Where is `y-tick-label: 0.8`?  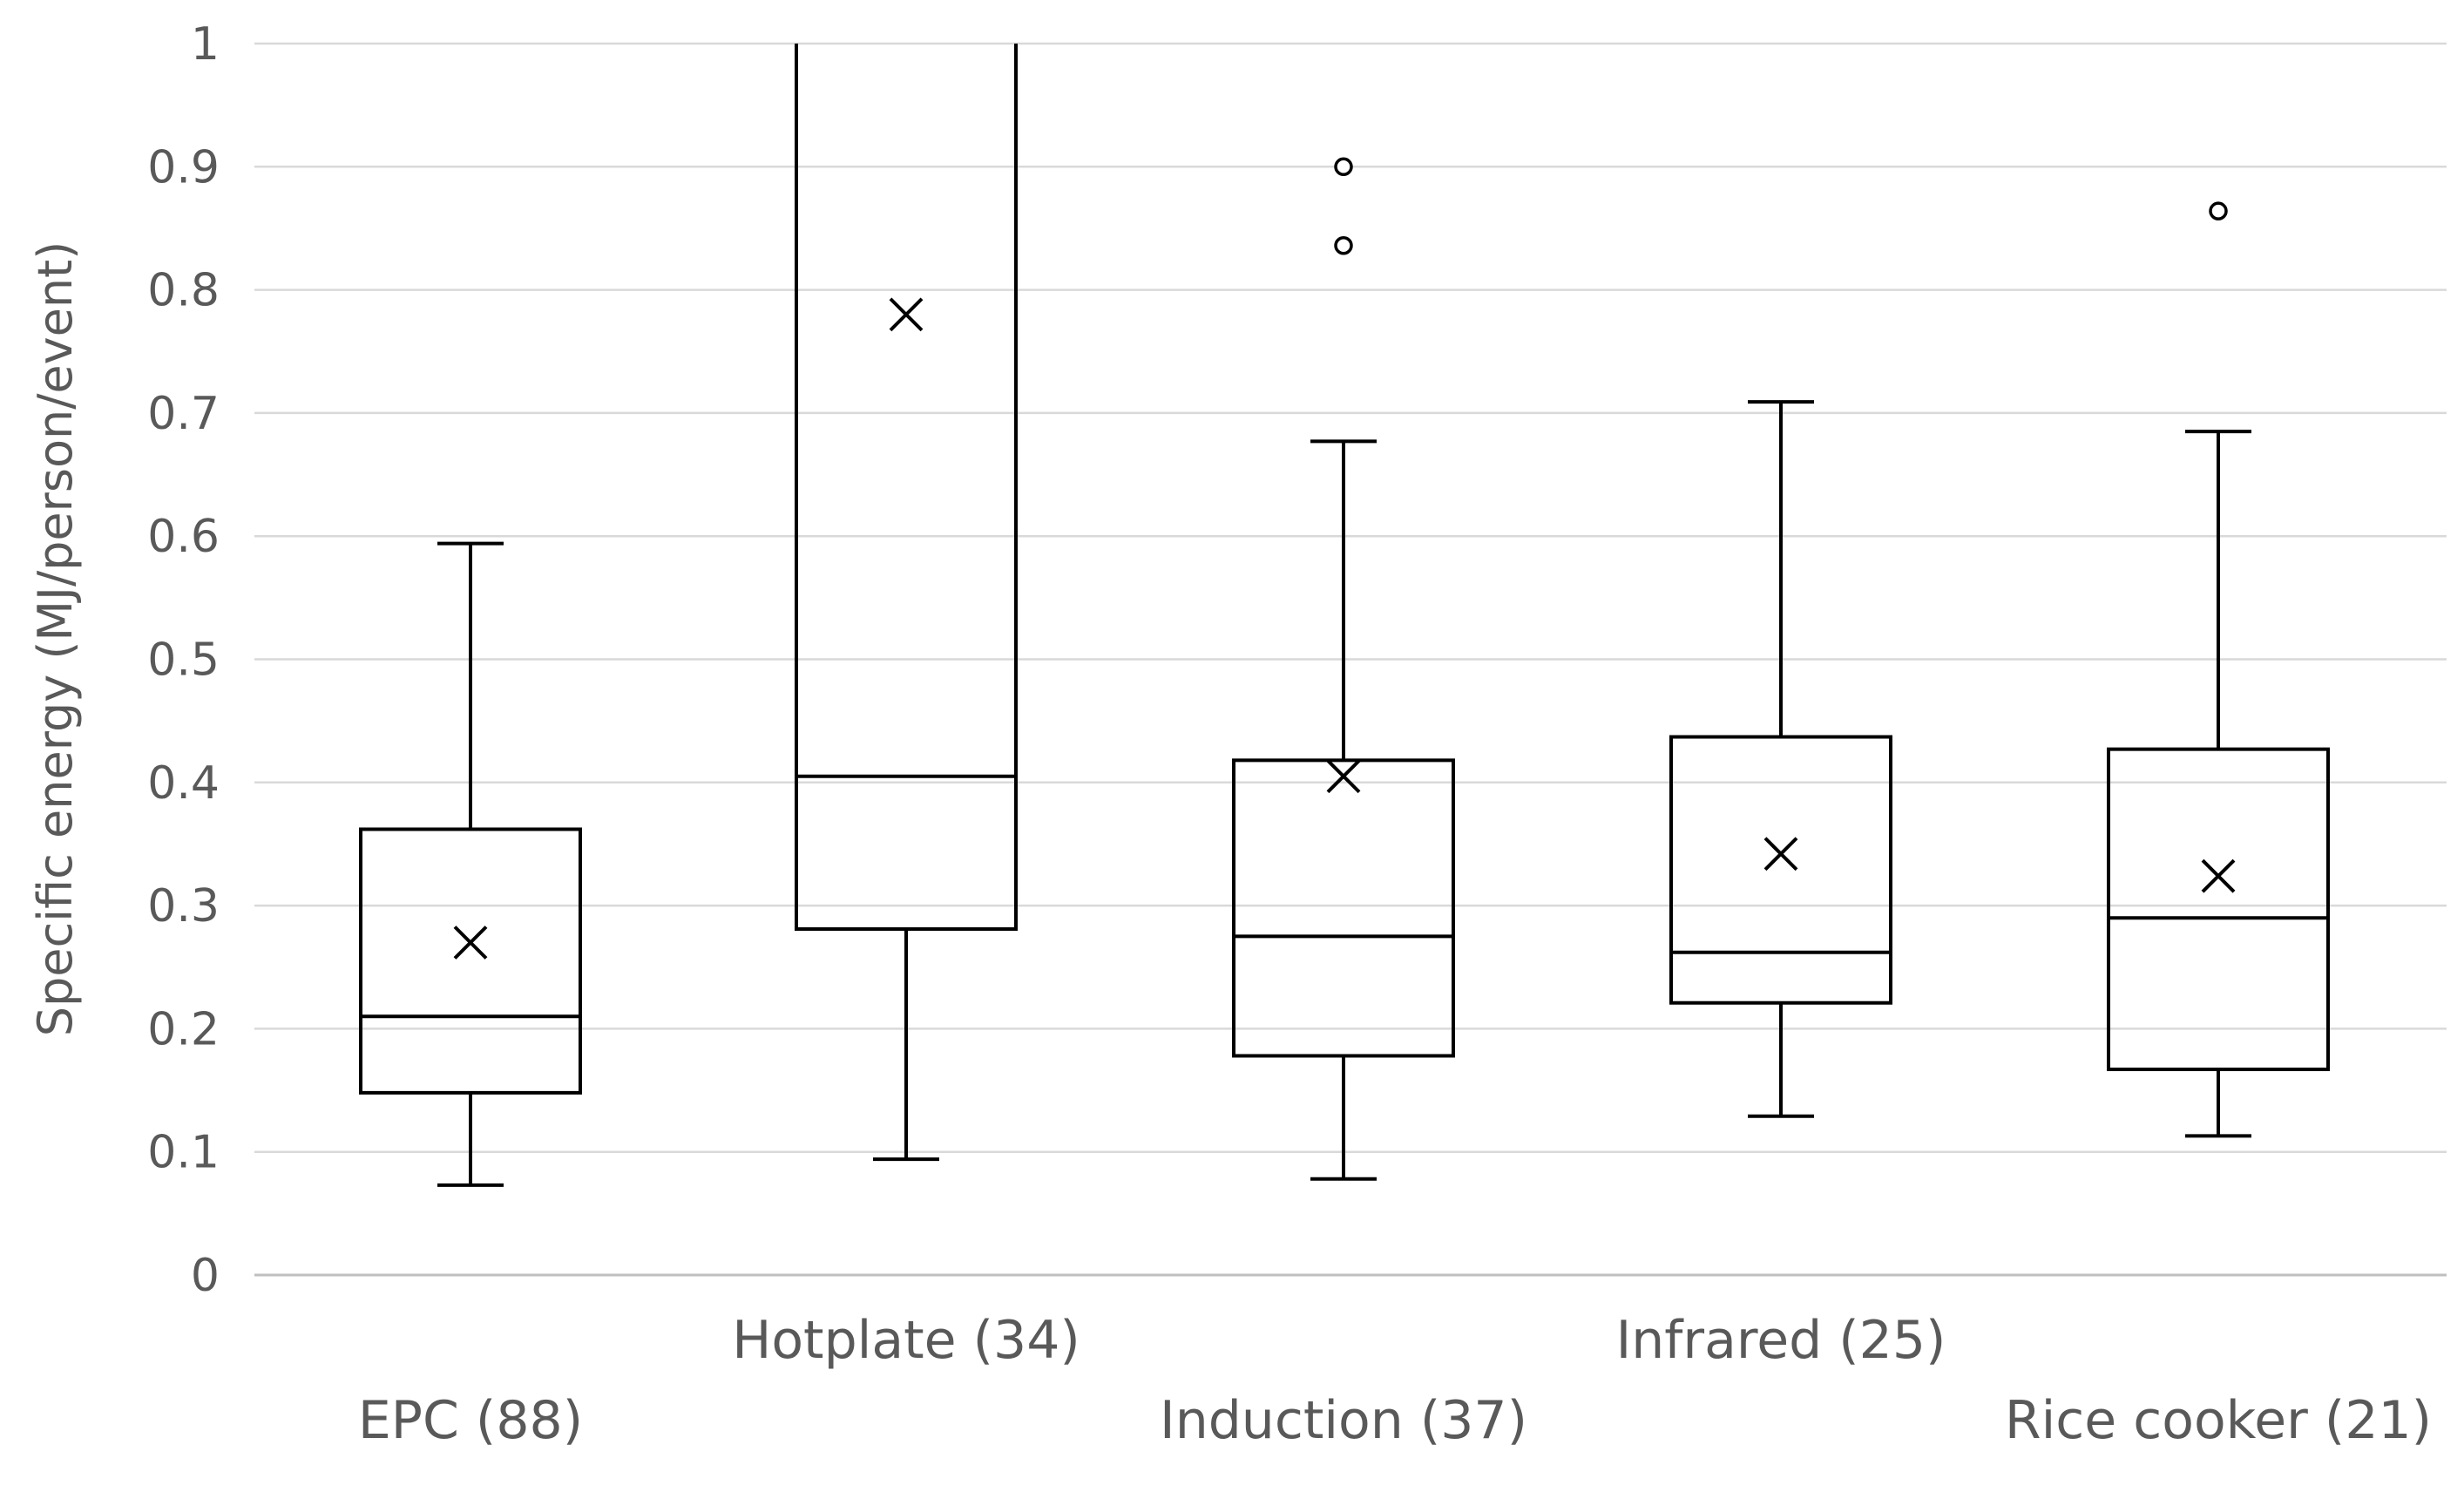 y-tick-label: 0.8 is located at coordinates (183, 291).